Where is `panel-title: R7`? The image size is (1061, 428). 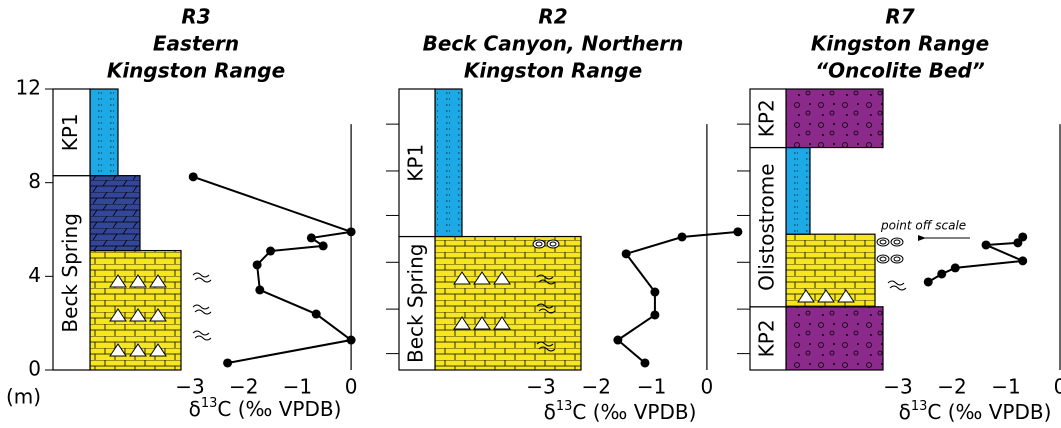
panel-title: R7 is located at coordinates (899, 17).